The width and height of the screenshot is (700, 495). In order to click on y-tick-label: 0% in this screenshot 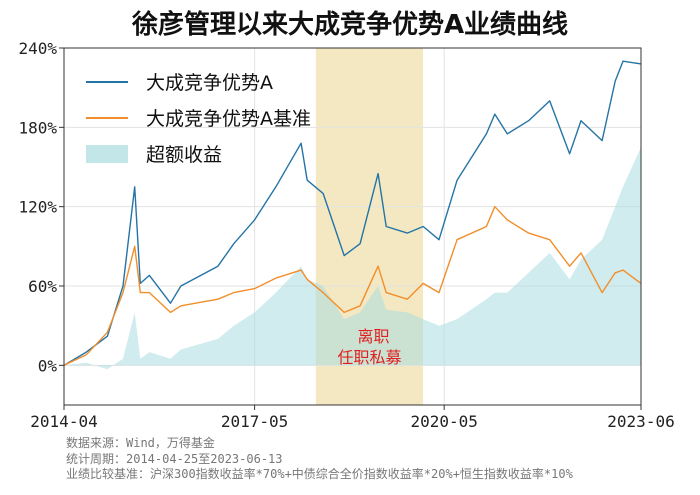, I will do `click(48, 365)`.